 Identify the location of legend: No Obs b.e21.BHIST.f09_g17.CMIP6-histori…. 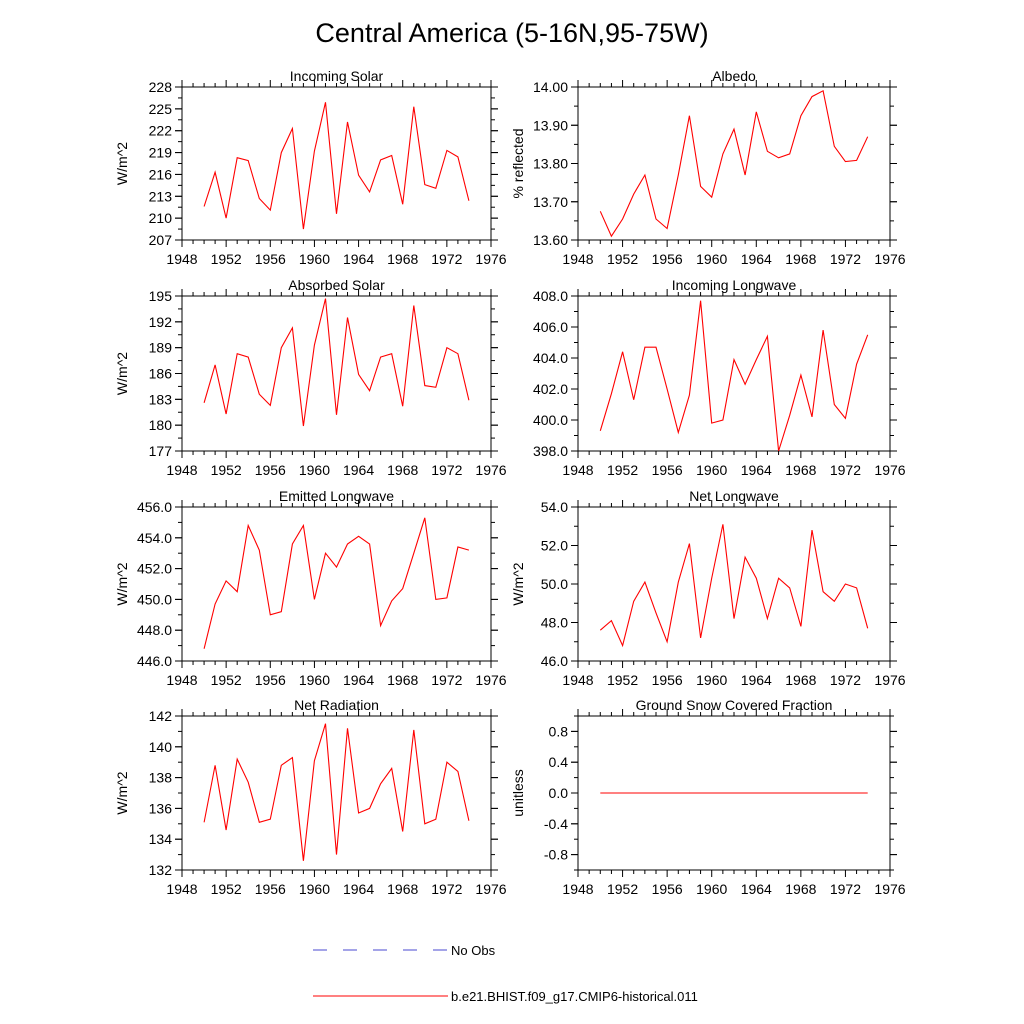
(505, 973).